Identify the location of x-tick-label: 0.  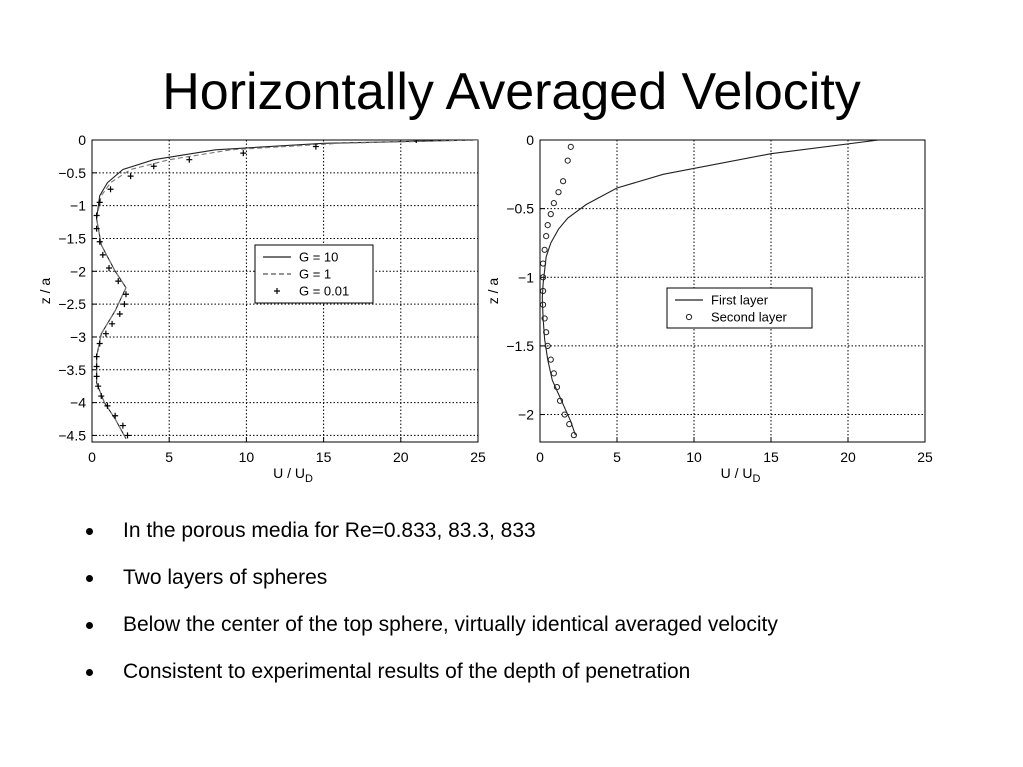
(92, 457).